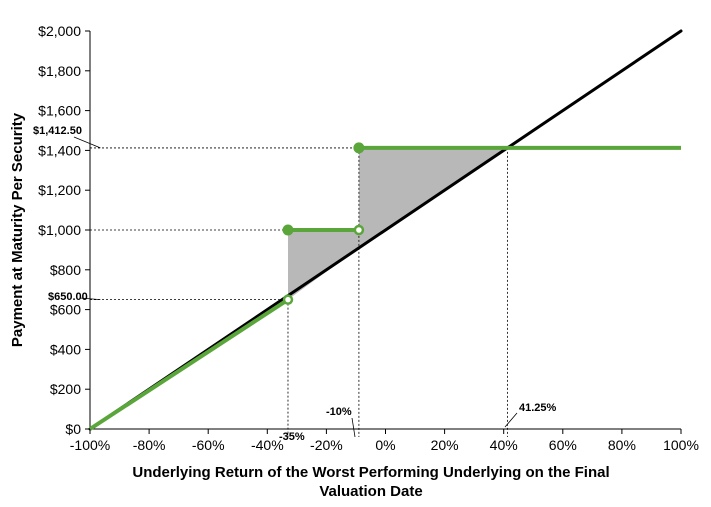 The width and height of the screenshot is (711, 507). I want to click on x-axis-title-line-2: Valuation Date, so click(370, 491).